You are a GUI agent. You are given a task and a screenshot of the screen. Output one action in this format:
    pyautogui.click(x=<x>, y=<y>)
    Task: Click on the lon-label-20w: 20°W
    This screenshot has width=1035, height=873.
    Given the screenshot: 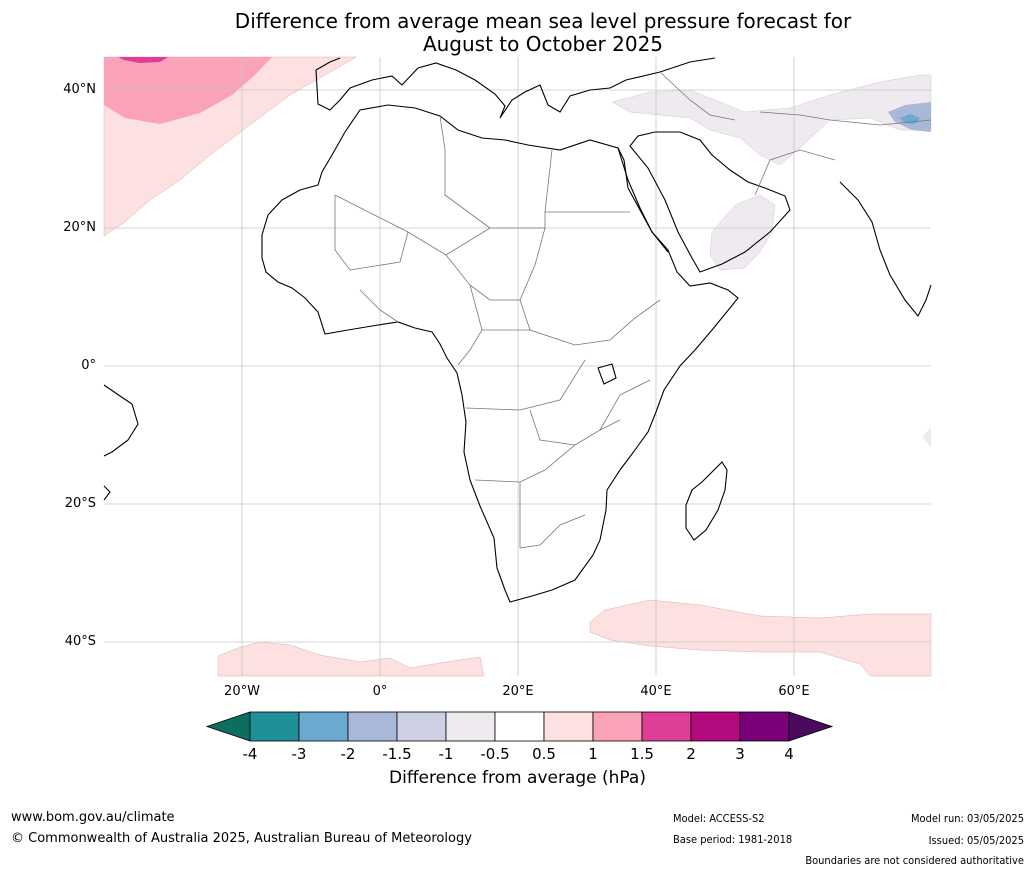 What is the action you would take?
    pyautogui.click(x=242, y=691)
    